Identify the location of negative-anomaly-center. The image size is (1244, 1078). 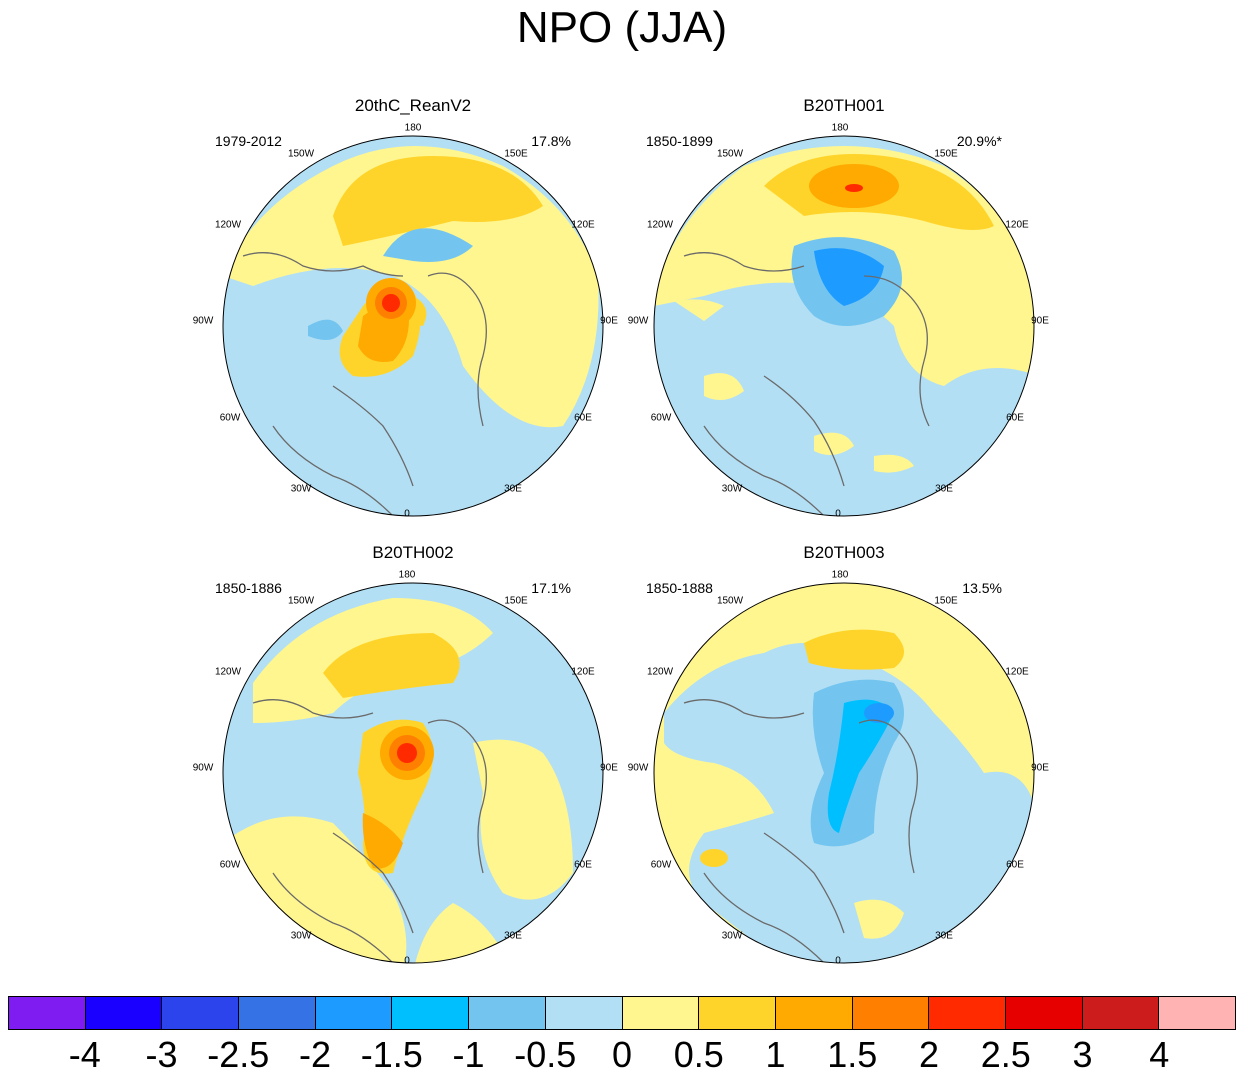
(879, 713).